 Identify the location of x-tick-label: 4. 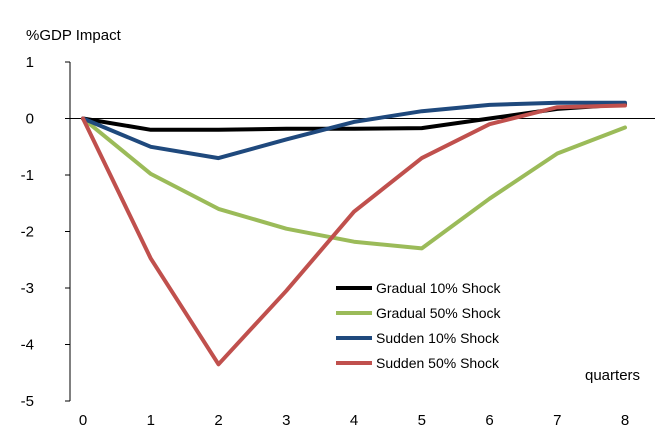
(354, 420).